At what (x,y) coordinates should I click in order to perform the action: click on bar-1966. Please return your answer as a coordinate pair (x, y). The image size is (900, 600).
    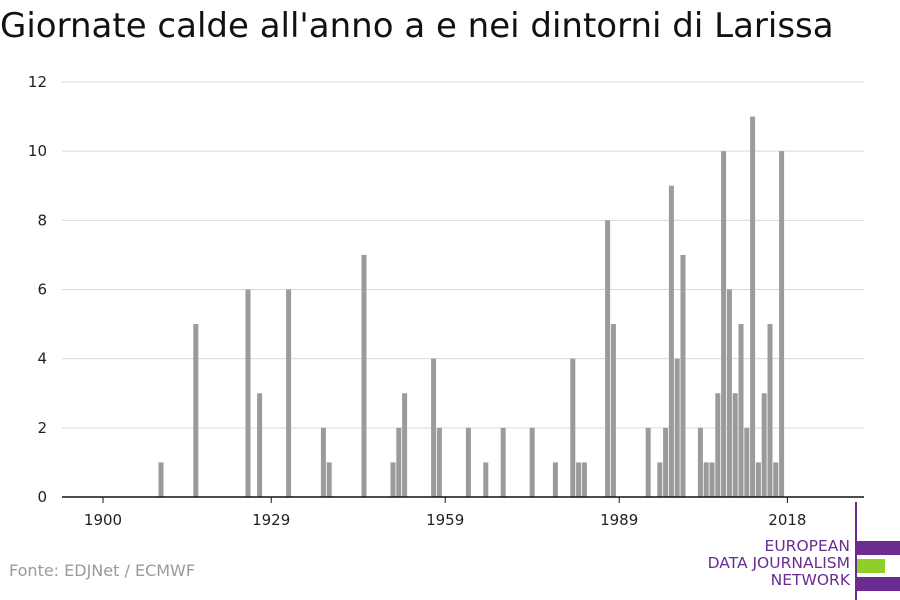
    Looking at the image, I should click on (486, 479).